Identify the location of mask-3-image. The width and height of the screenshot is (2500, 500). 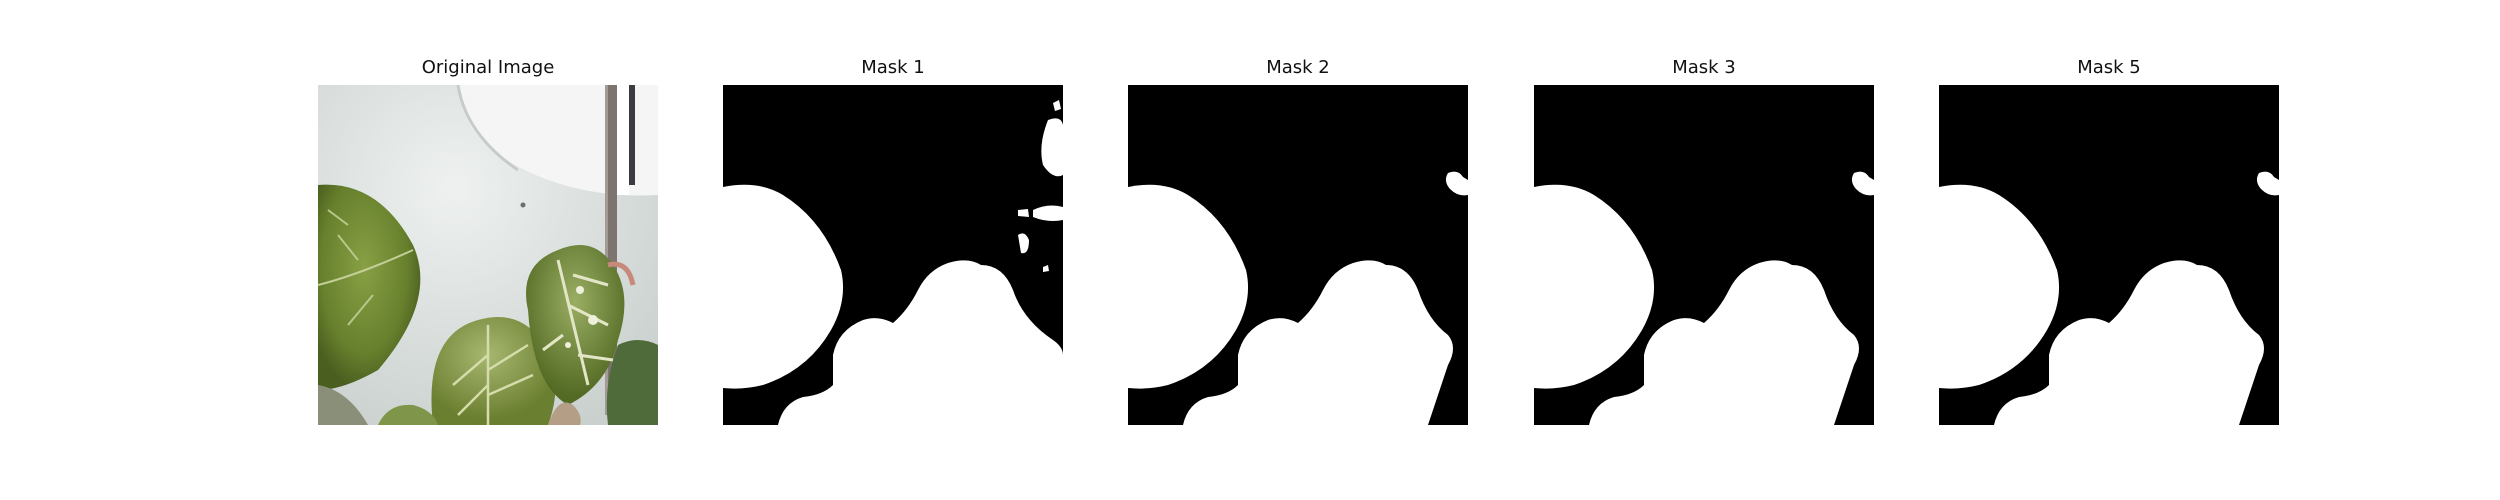
(1704, 255).